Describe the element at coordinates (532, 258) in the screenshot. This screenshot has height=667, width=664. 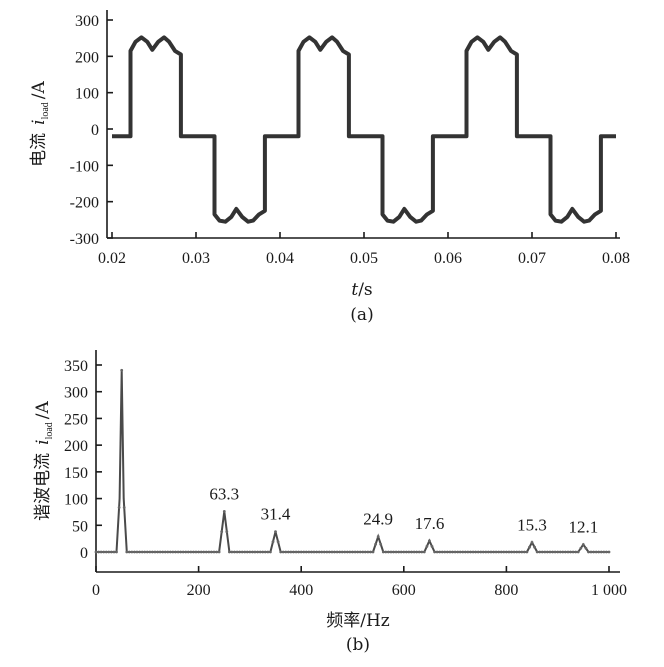
I see `chart-a-xtick-label: 0.07` at that location.